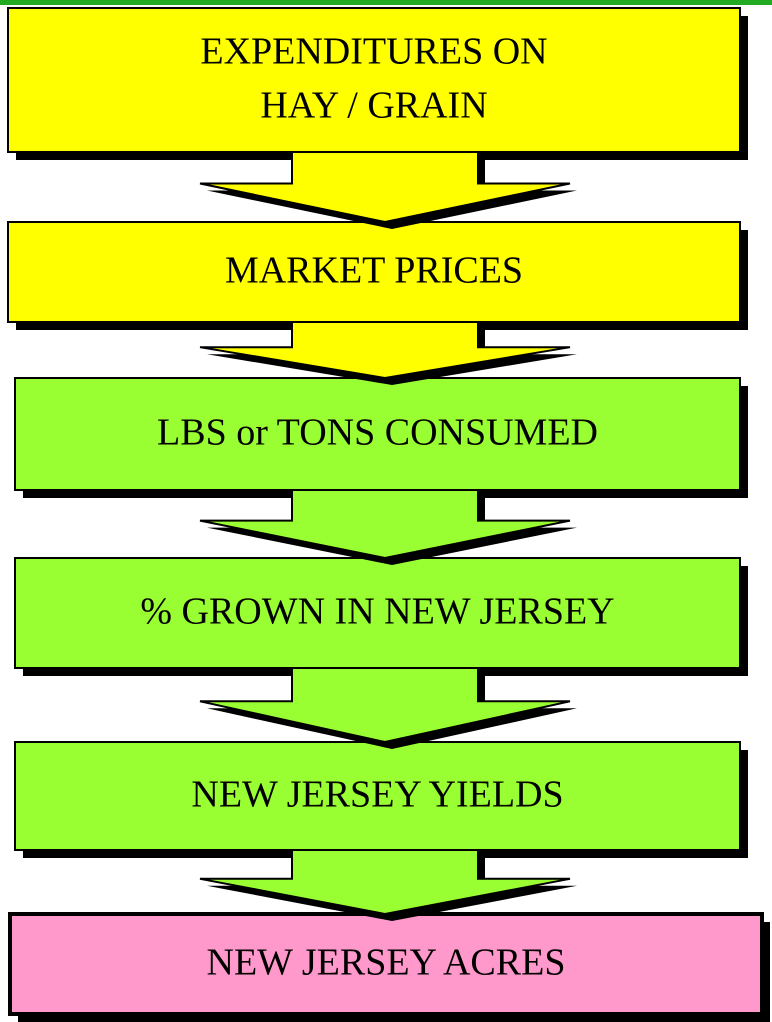 The height and width of the screenshot is (1022, 772). What do you see at coordinates (373, 106) in the screenshot?
I see `box-label: HAY / GRAIN` at bounding box center [373, 106].